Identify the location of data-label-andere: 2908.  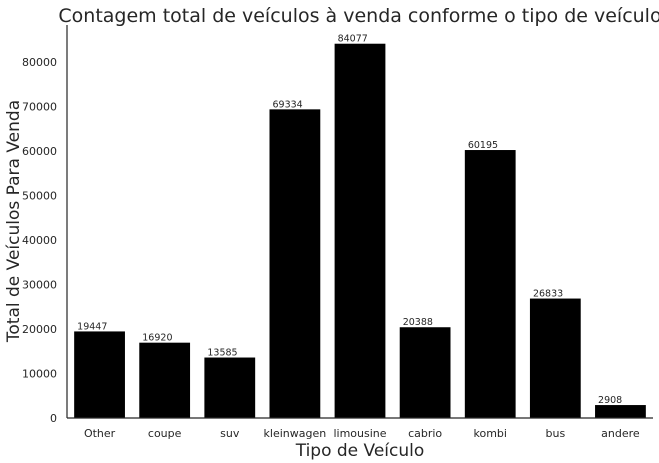
(610, 400).